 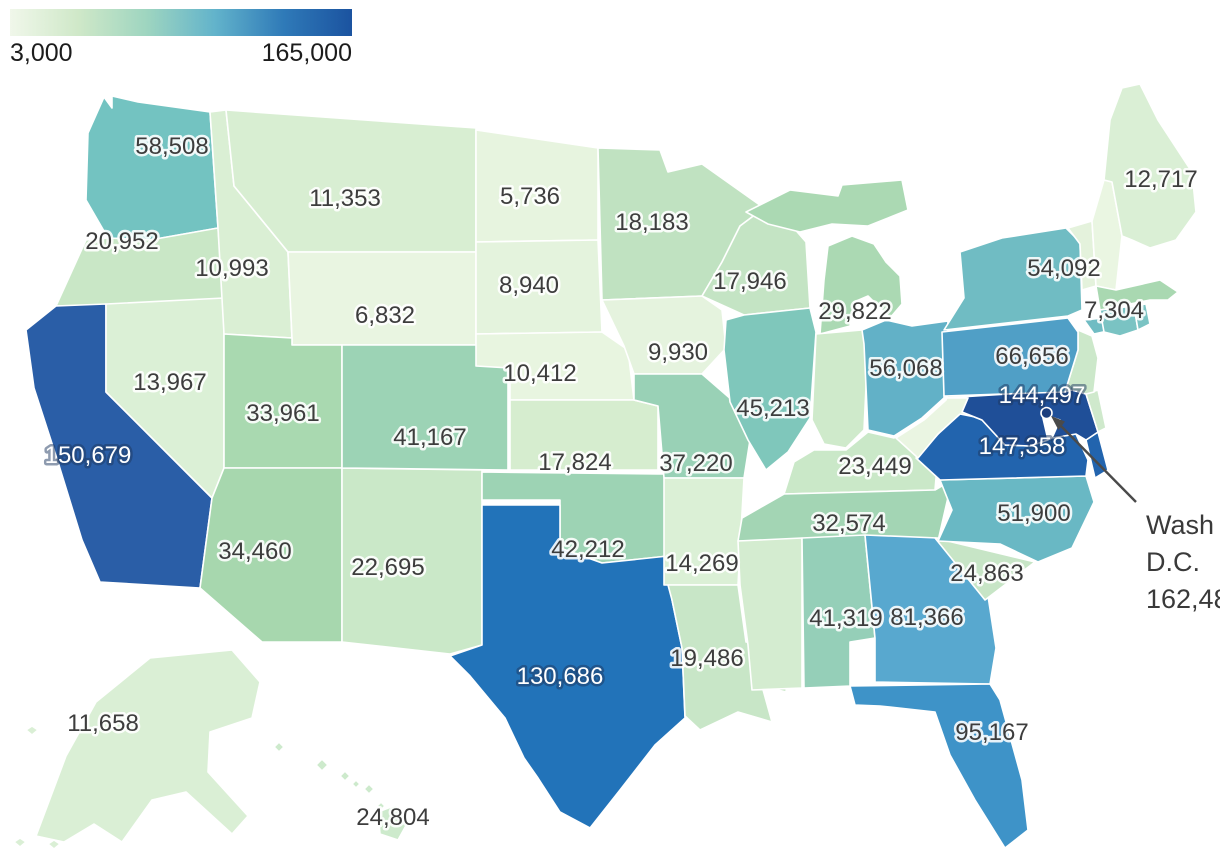 I want to click on state-ct, so click(x=1119, y=321).